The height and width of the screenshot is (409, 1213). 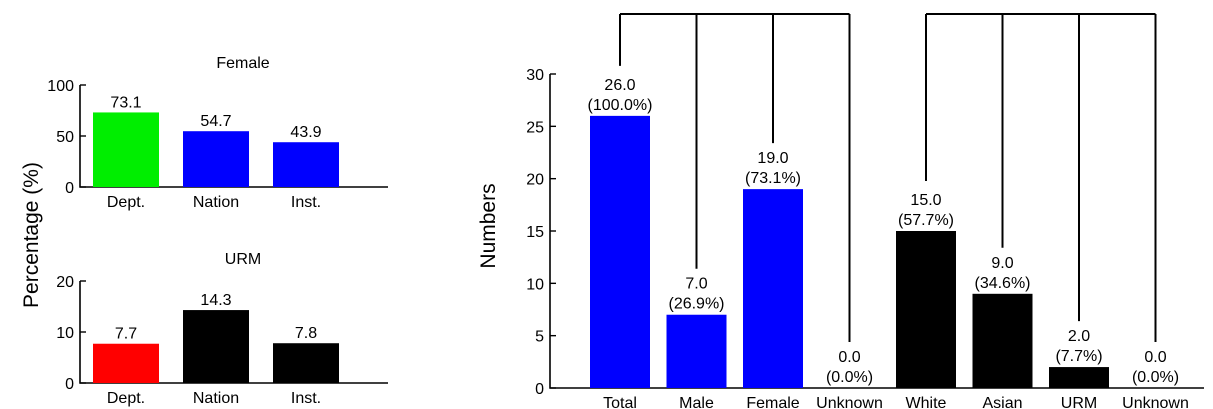 What do you see at coordinates (60, 86) in the screenshot?
I see `y-tick-label: 100` at bounding box center [60, 86].